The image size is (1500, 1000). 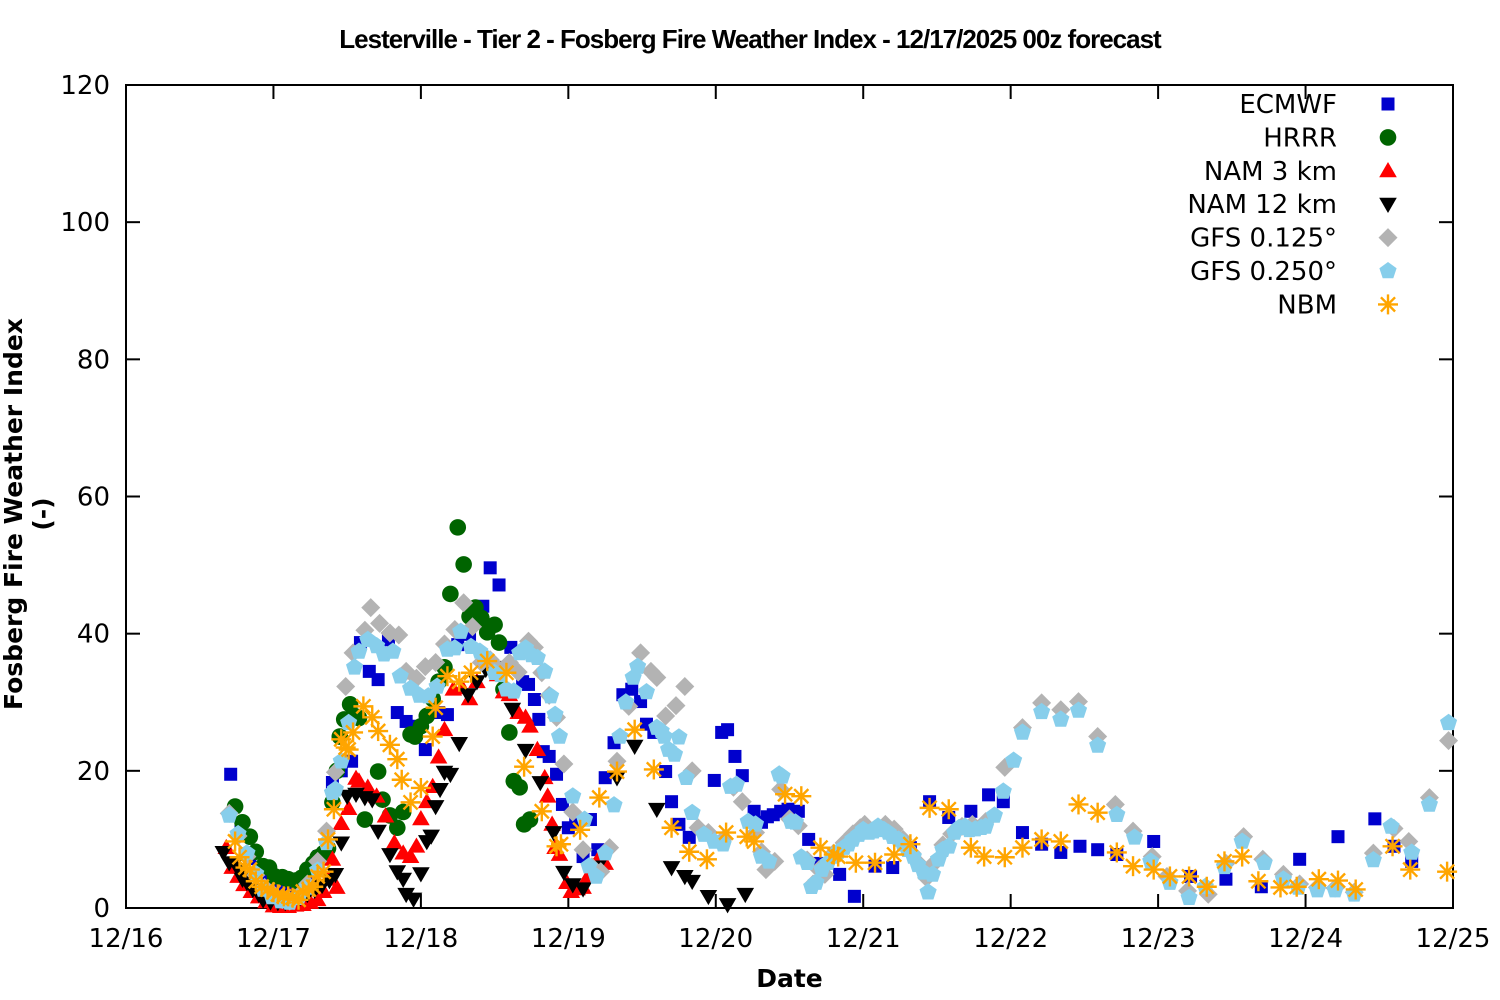 I want to click on y-tick-label: 20, so click(x=93, y=772).